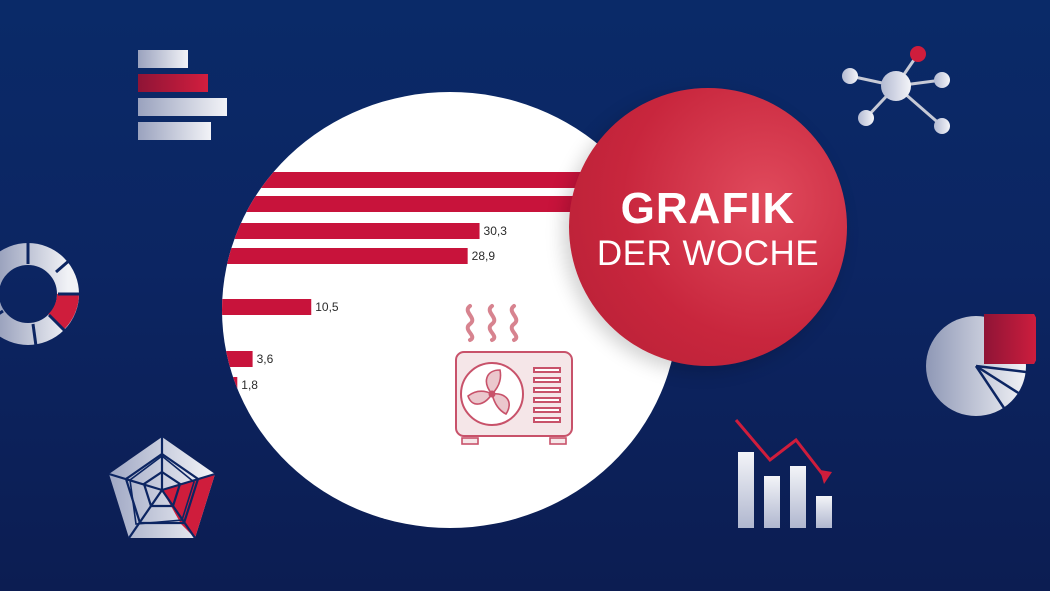 The width and height of the screenshot is (1050, 591). Describe the element at coordinates (162, 488) in the screenshot. I see `radar-chart-icon` at that location.